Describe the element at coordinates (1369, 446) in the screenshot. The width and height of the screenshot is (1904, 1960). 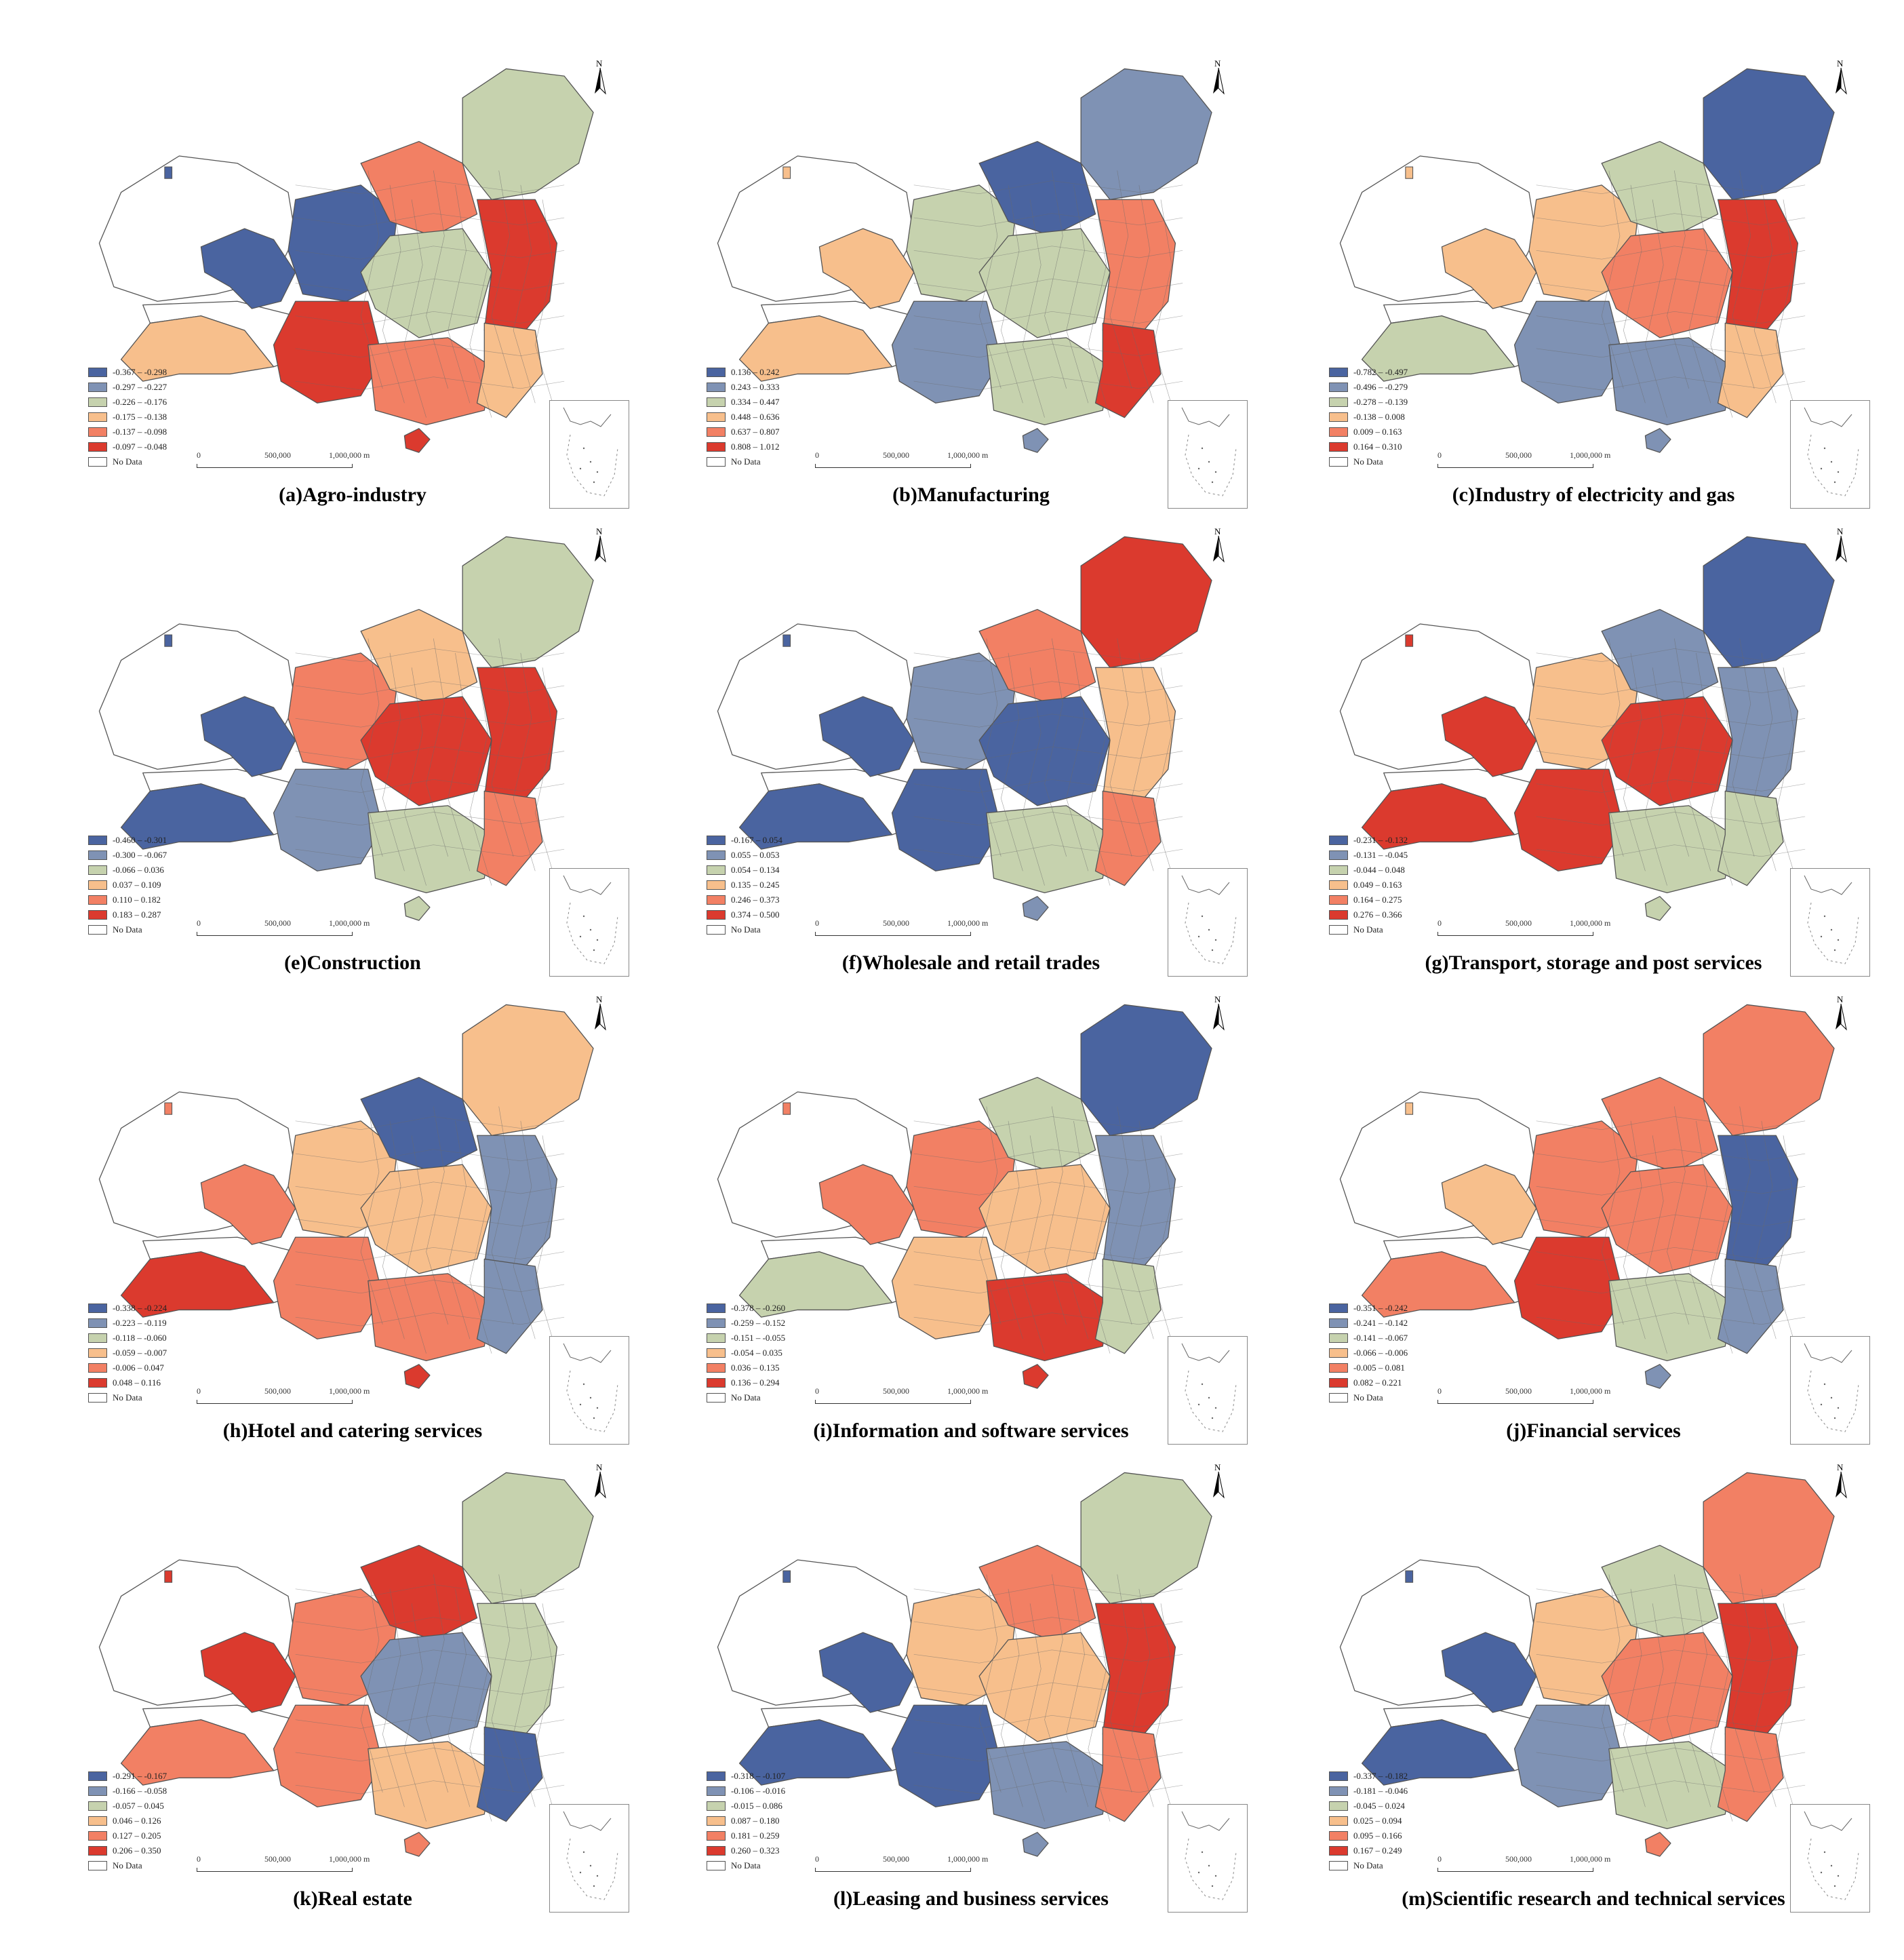
I see `legend-item: 0.164 – 0.310` at that location.